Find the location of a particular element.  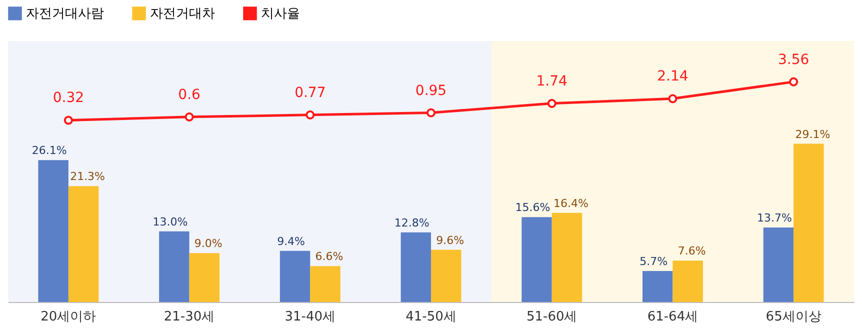

data-label: 0.32 is located at coordinates (68, 98).